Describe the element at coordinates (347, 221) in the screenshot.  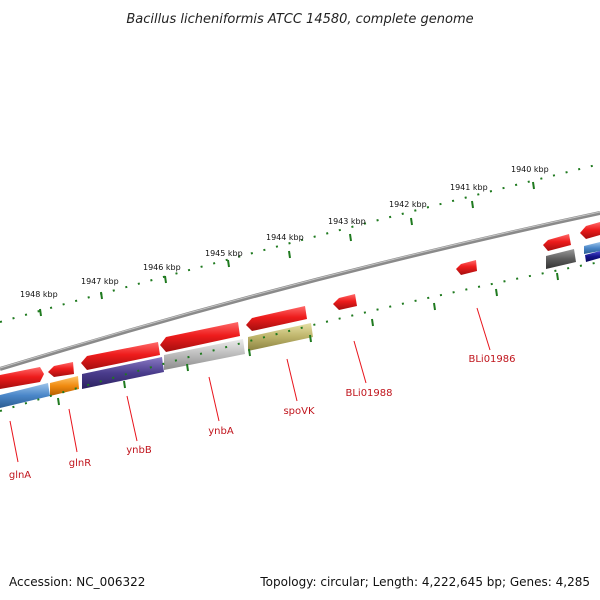
I see `kbp-label: 1943 kbp` at that location.